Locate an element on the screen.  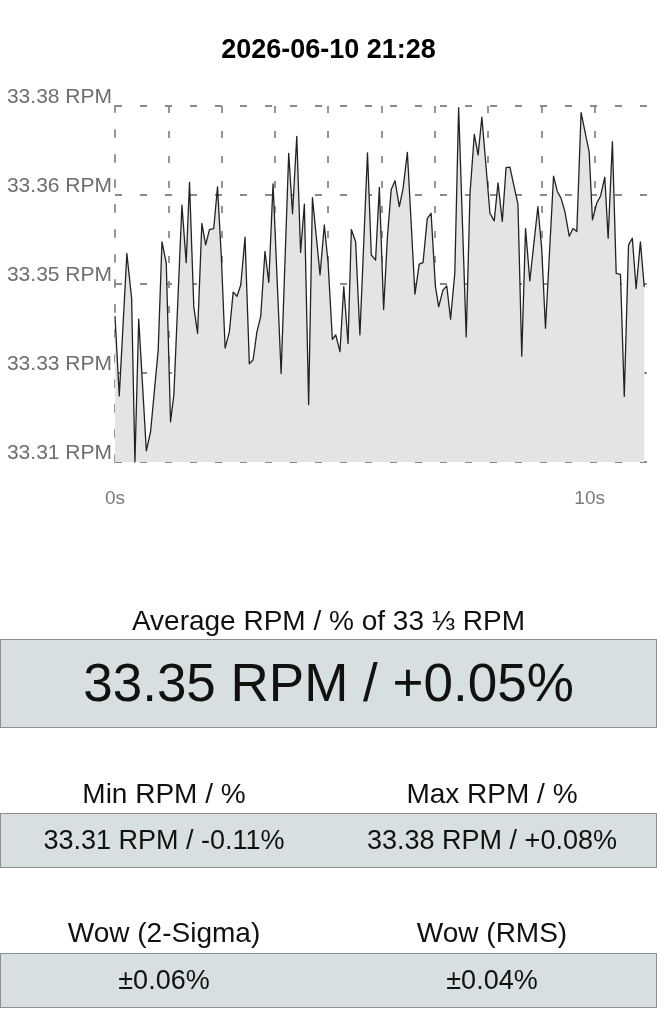
text: 33.35 RPM / +0.05% is located at coordinates (328, 683).